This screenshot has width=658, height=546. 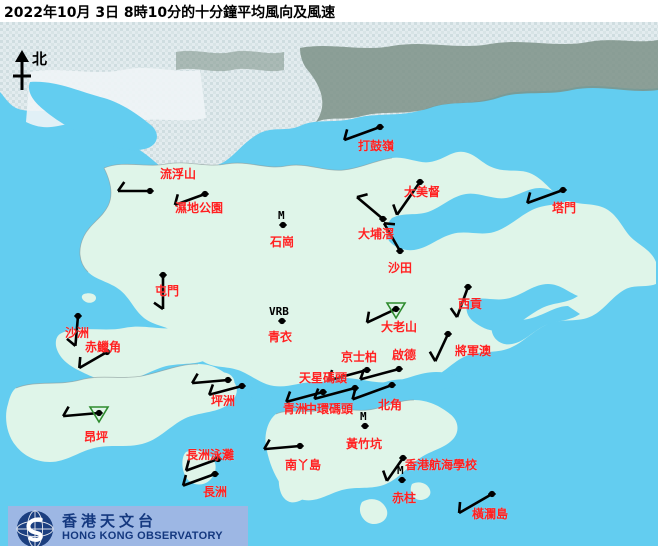 What do you see at coordinates (364, 444) in the screenshot?
I see `station-name-label: 黃竹坑` at bounding box center [364, 444].